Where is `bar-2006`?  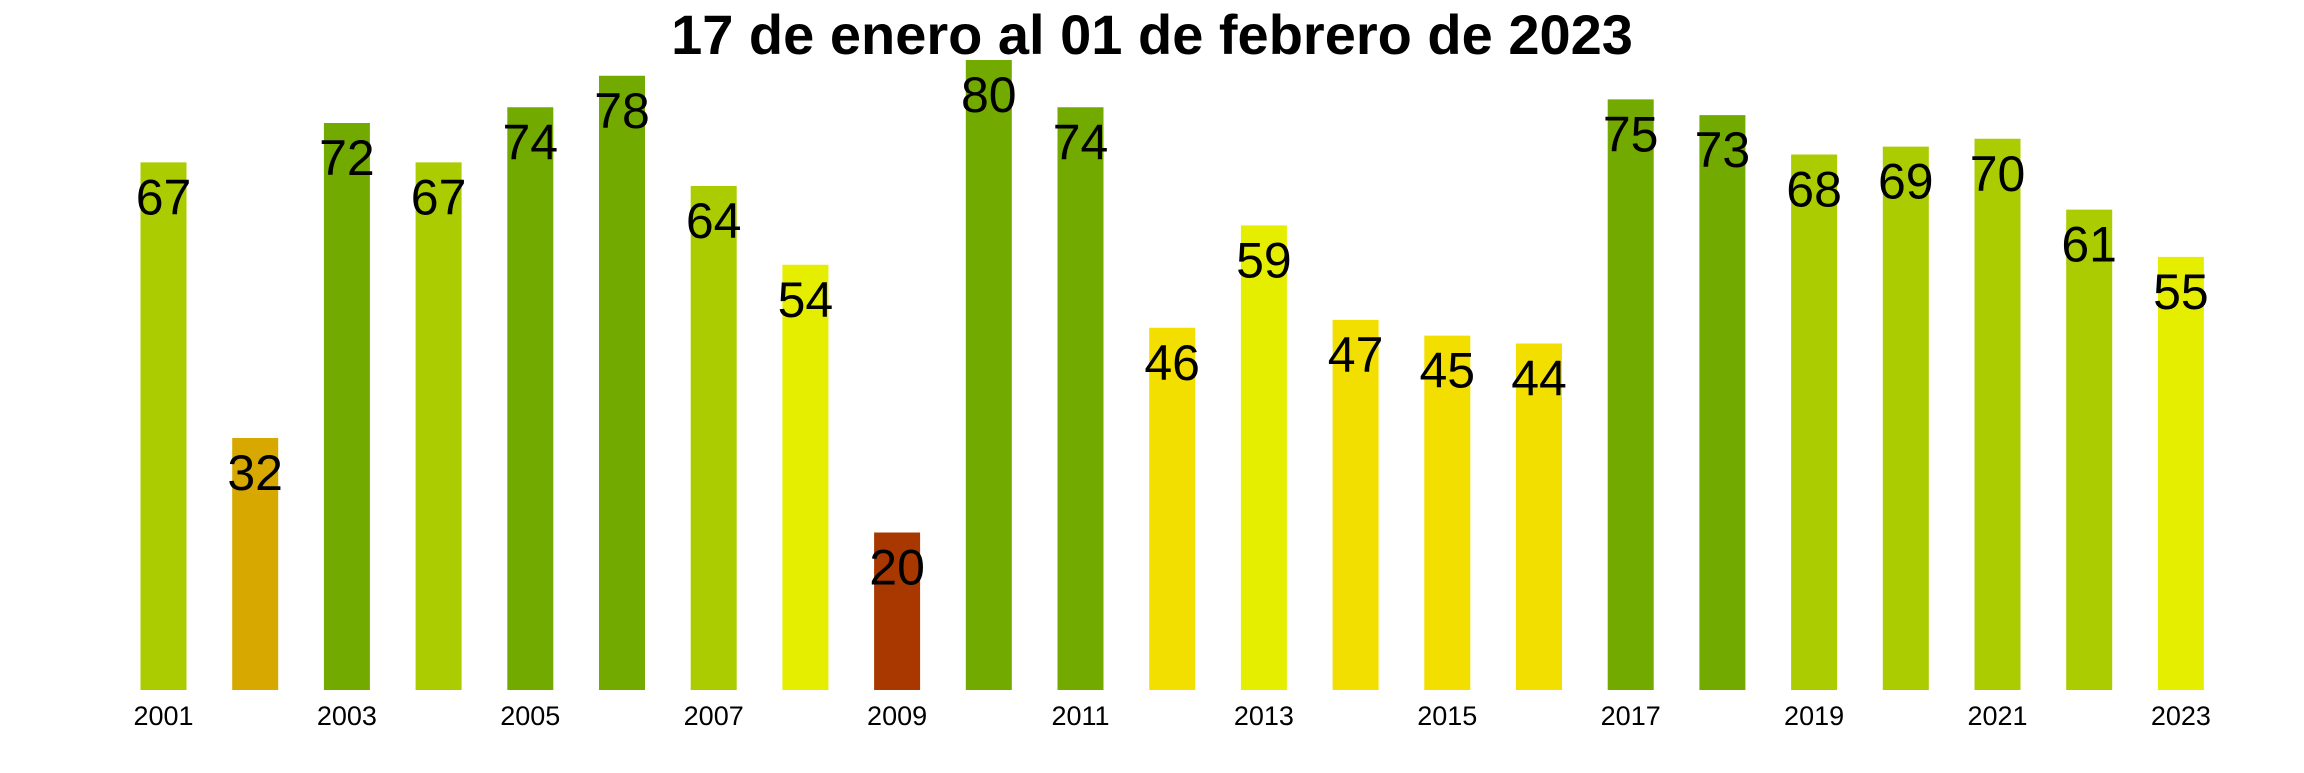
bar-2006 is located at coordinates (622, 382).